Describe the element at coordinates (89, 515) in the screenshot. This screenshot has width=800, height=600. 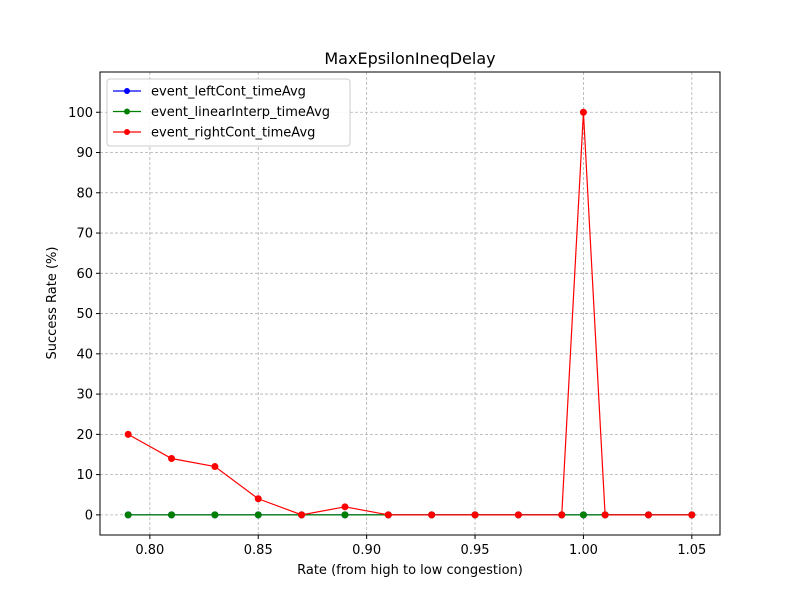
I see `y-tick-label: 0` at that location.